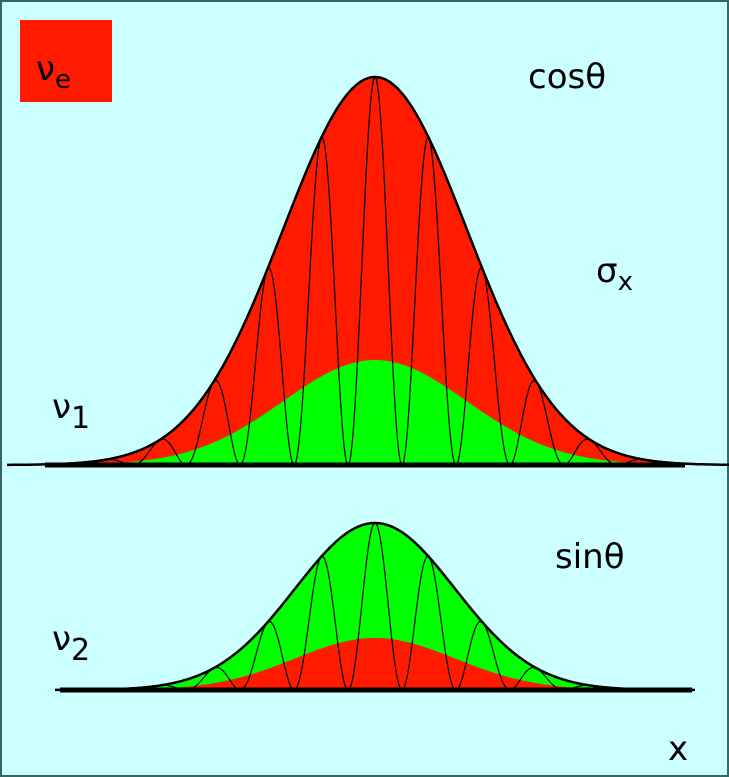 This screenshot has width=729, height=777. Describe the element at coordinates (80, 650) in the screenshot. I see `subscript: 2` at that location.